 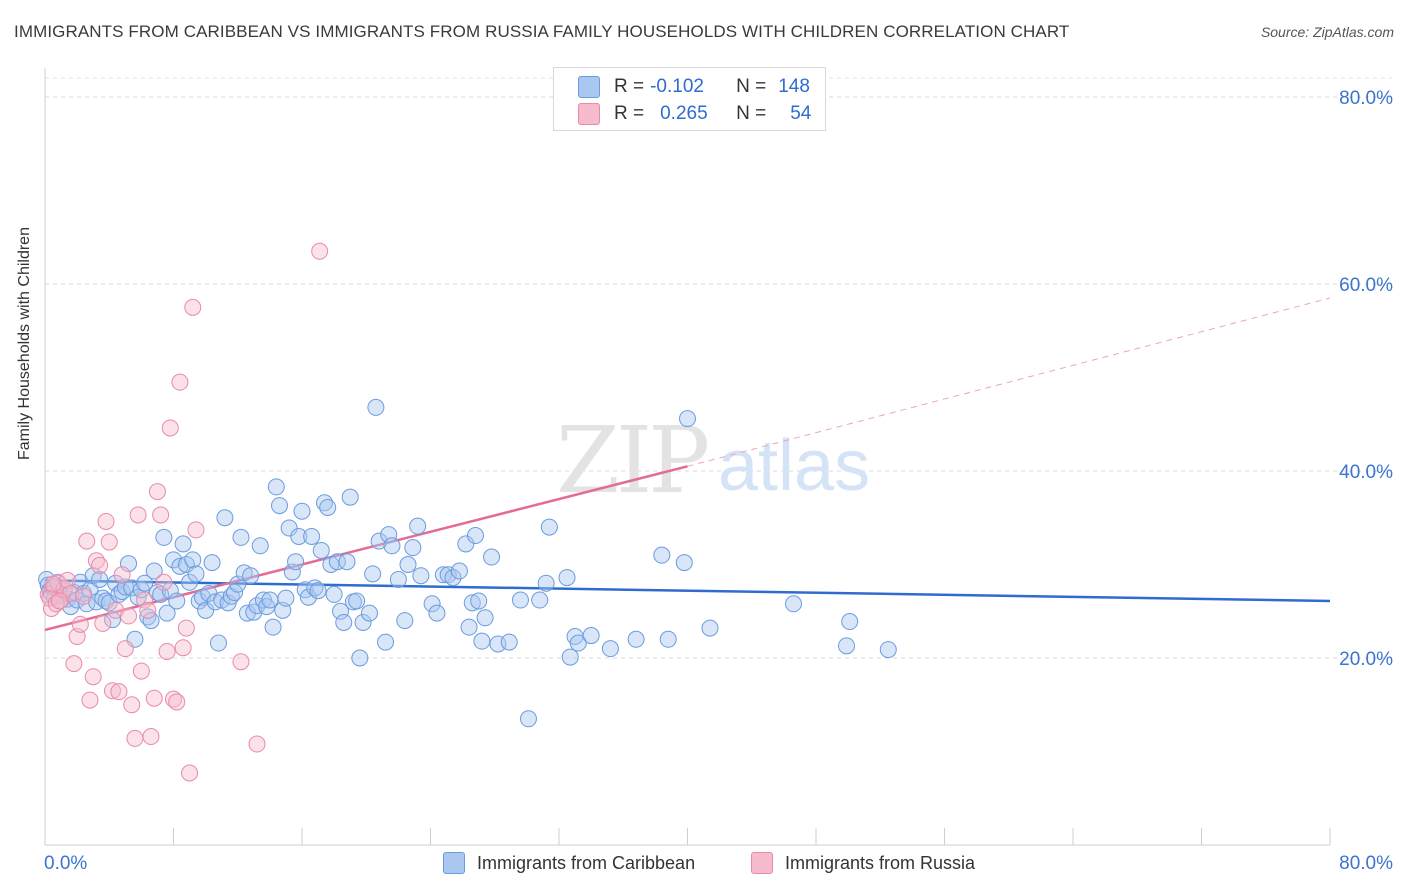 What do you see at coordinates (1366, 98) in the screenshot?
I see `y-tick-label: 80.0%` at bounding box center [1366, 98].